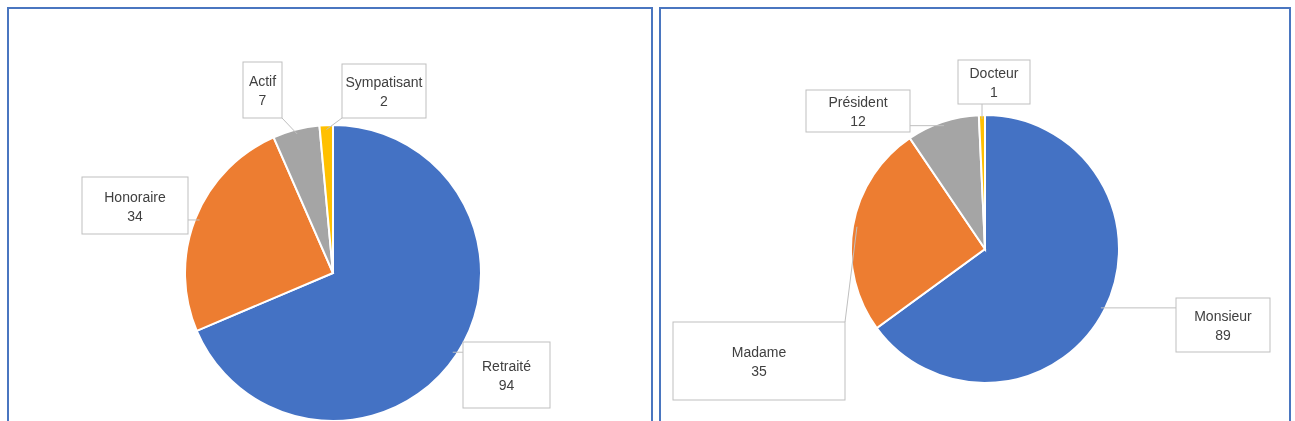  I want to click on slice-label: Retraité, so click(506, 366).